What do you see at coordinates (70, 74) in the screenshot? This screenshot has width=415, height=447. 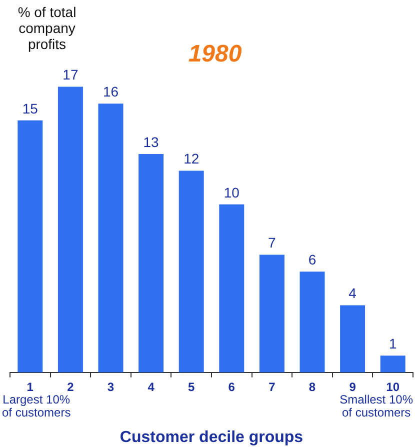 I see `data-label: 17` at bounding box center [70, 74].